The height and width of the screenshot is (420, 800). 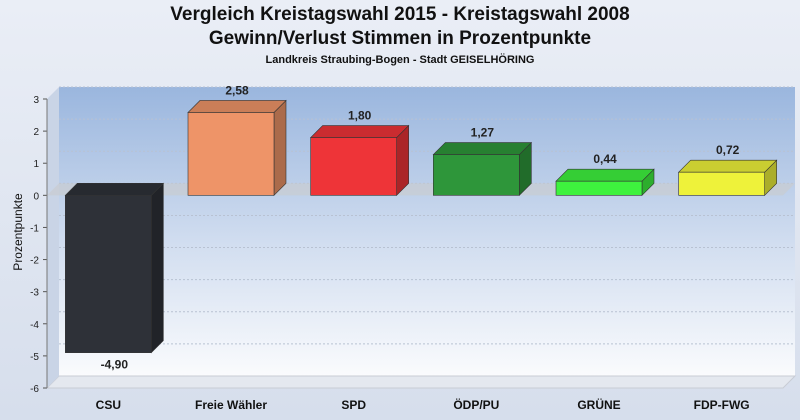 I want to click on y-tick-label: 0, so click(x=36, y=196).